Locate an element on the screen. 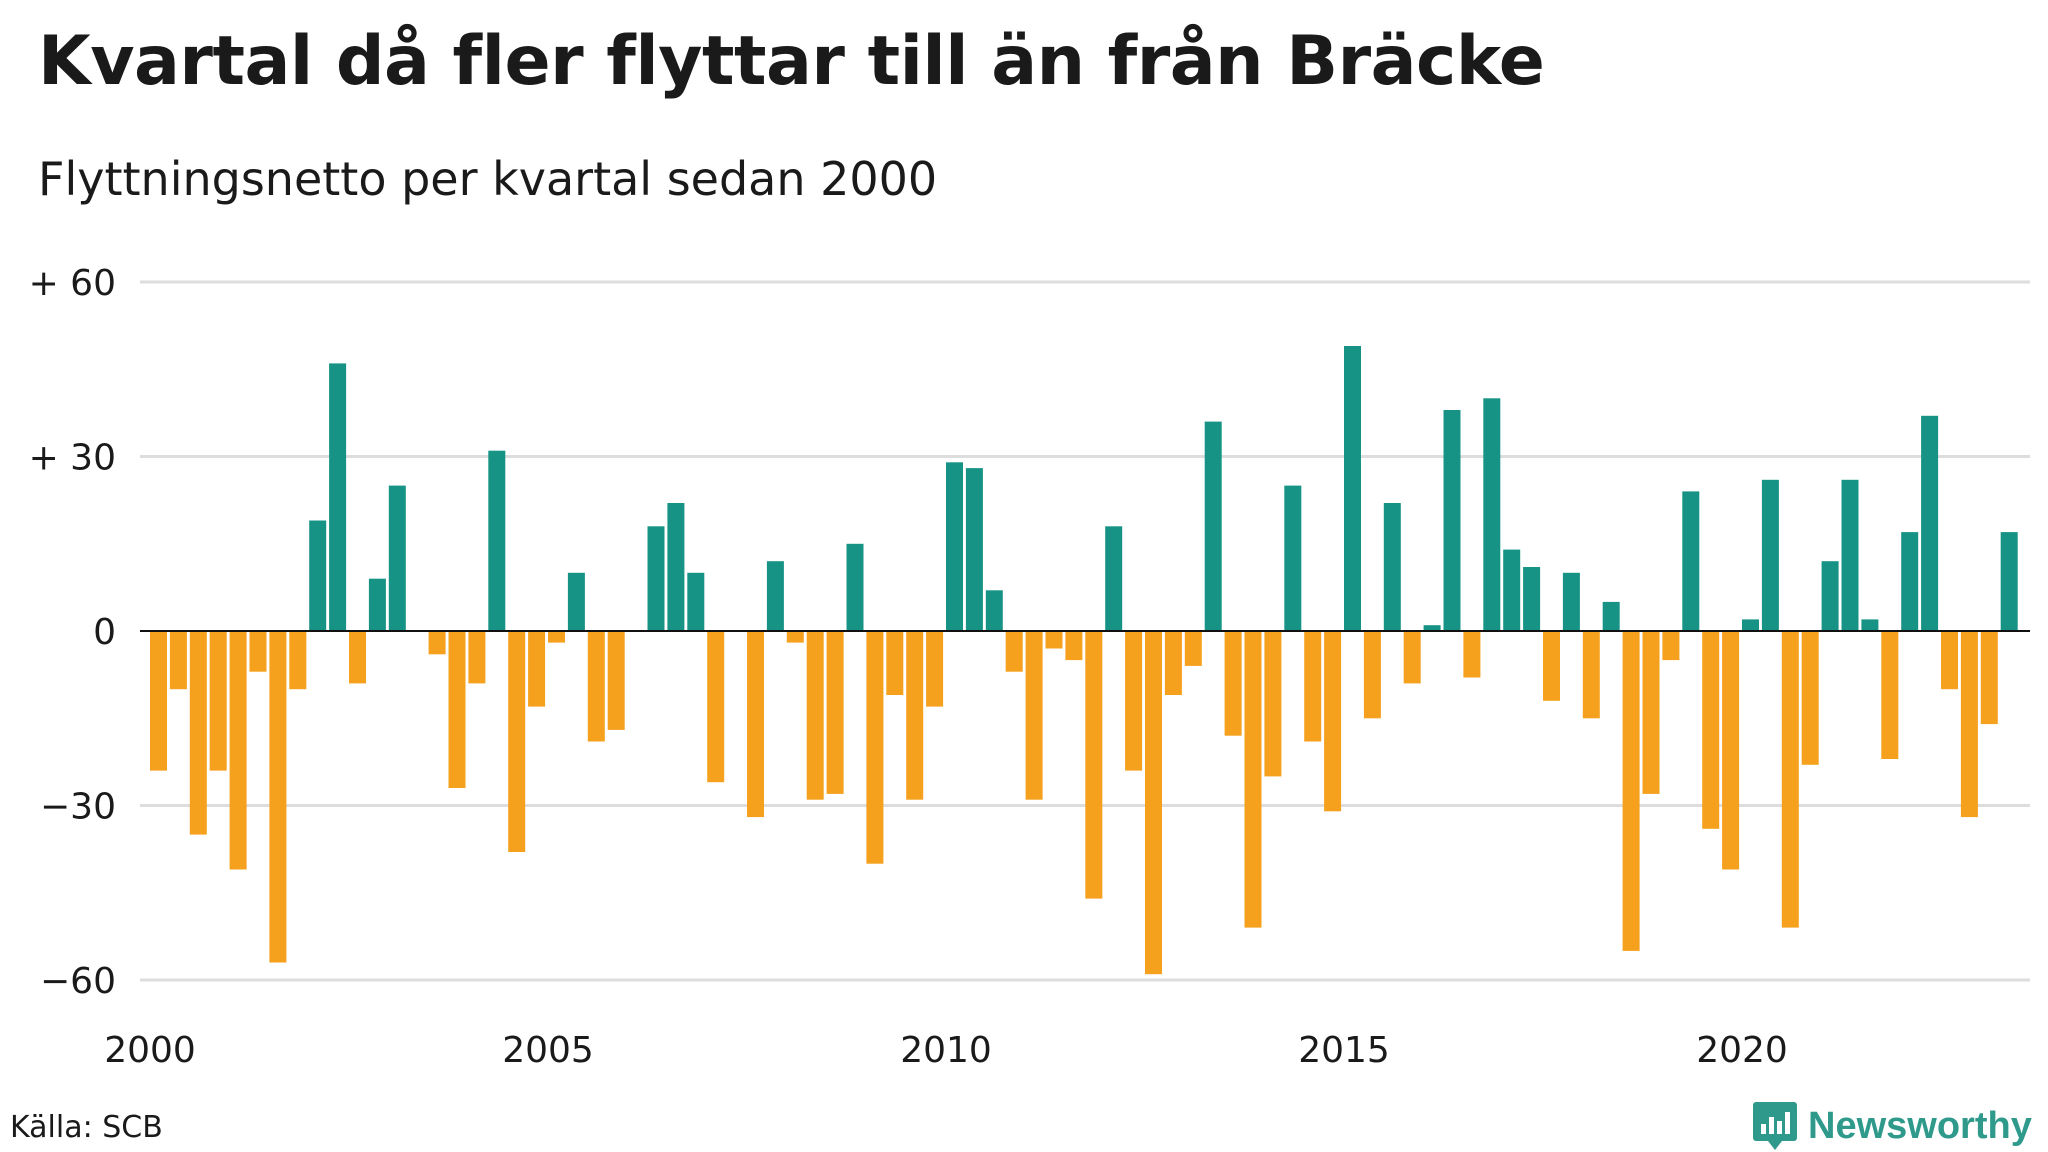 The image size is (2048, 1152). y-tick-label: 0 is located at coordinates (104, 632).